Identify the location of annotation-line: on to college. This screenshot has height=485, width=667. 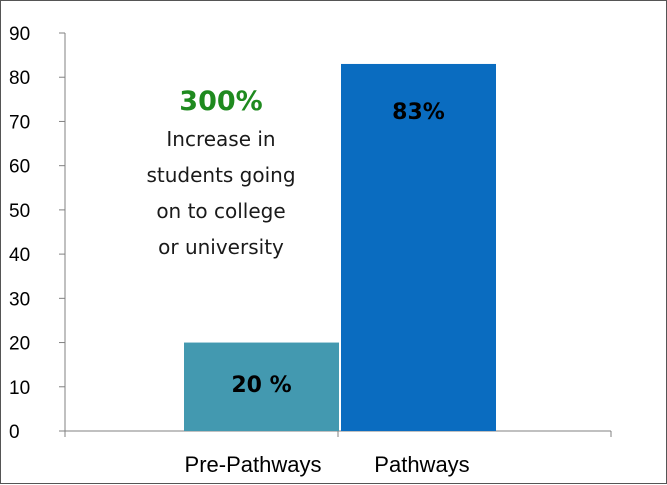
(221, 211).